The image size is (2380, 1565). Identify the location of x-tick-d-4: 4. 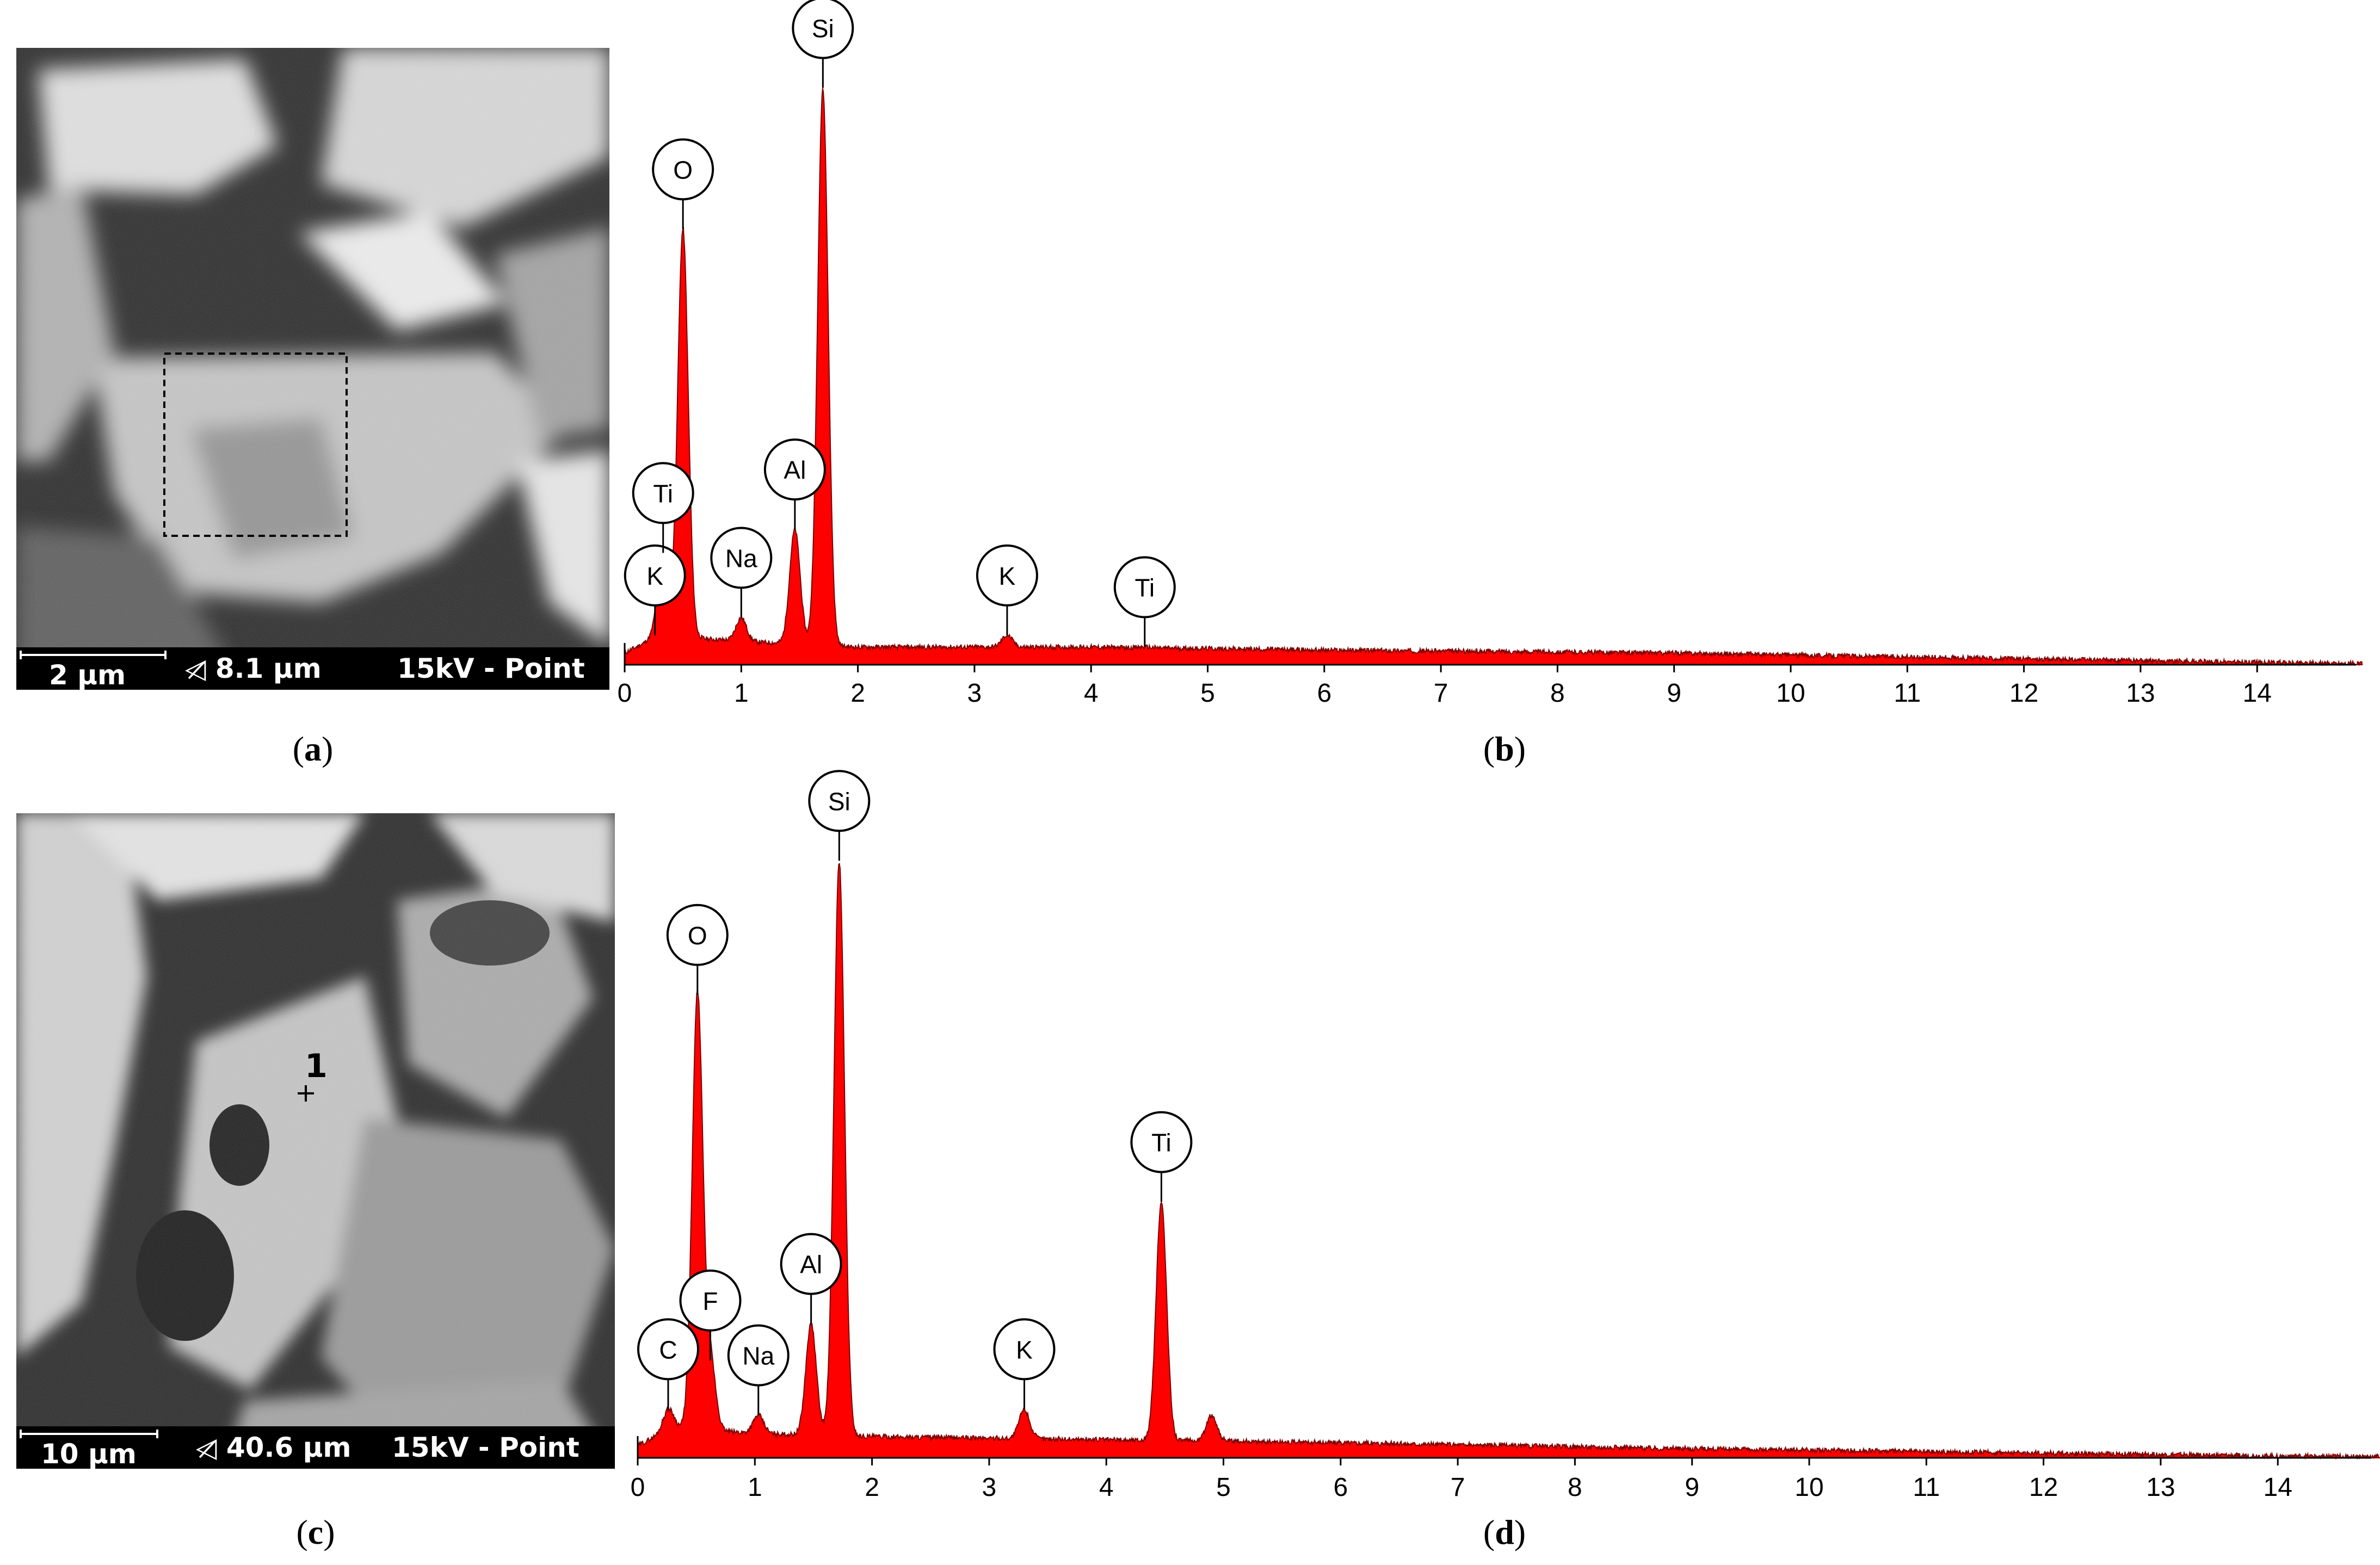
(1106, 1480).